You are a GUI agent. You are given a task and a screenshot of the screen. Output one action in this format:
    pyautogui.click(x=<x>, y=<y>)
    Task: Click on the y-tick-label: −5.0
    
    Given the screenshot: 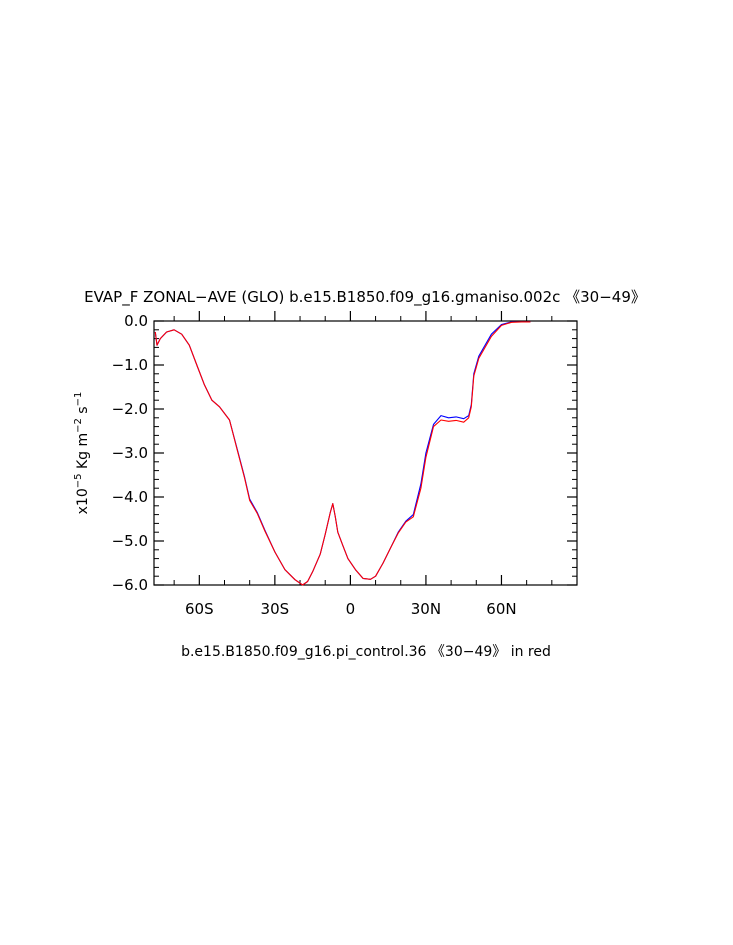 What is the action you would take?
    pyautogui.click(x=130, y=541)
    